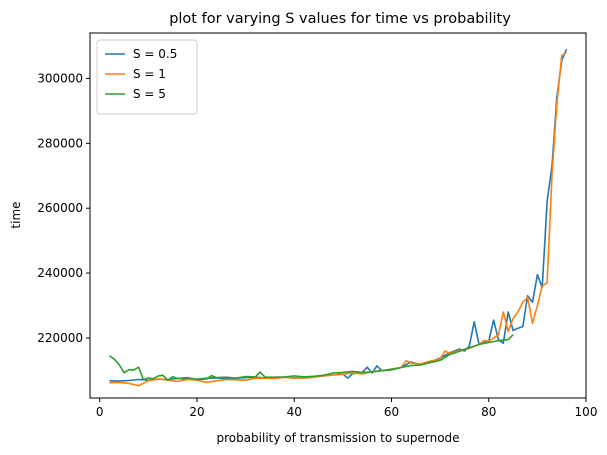  What do you see at coordinates (60, 338) in the screenshot?
I see `y-tick-label: 220000` at bounding box center [60, 338].